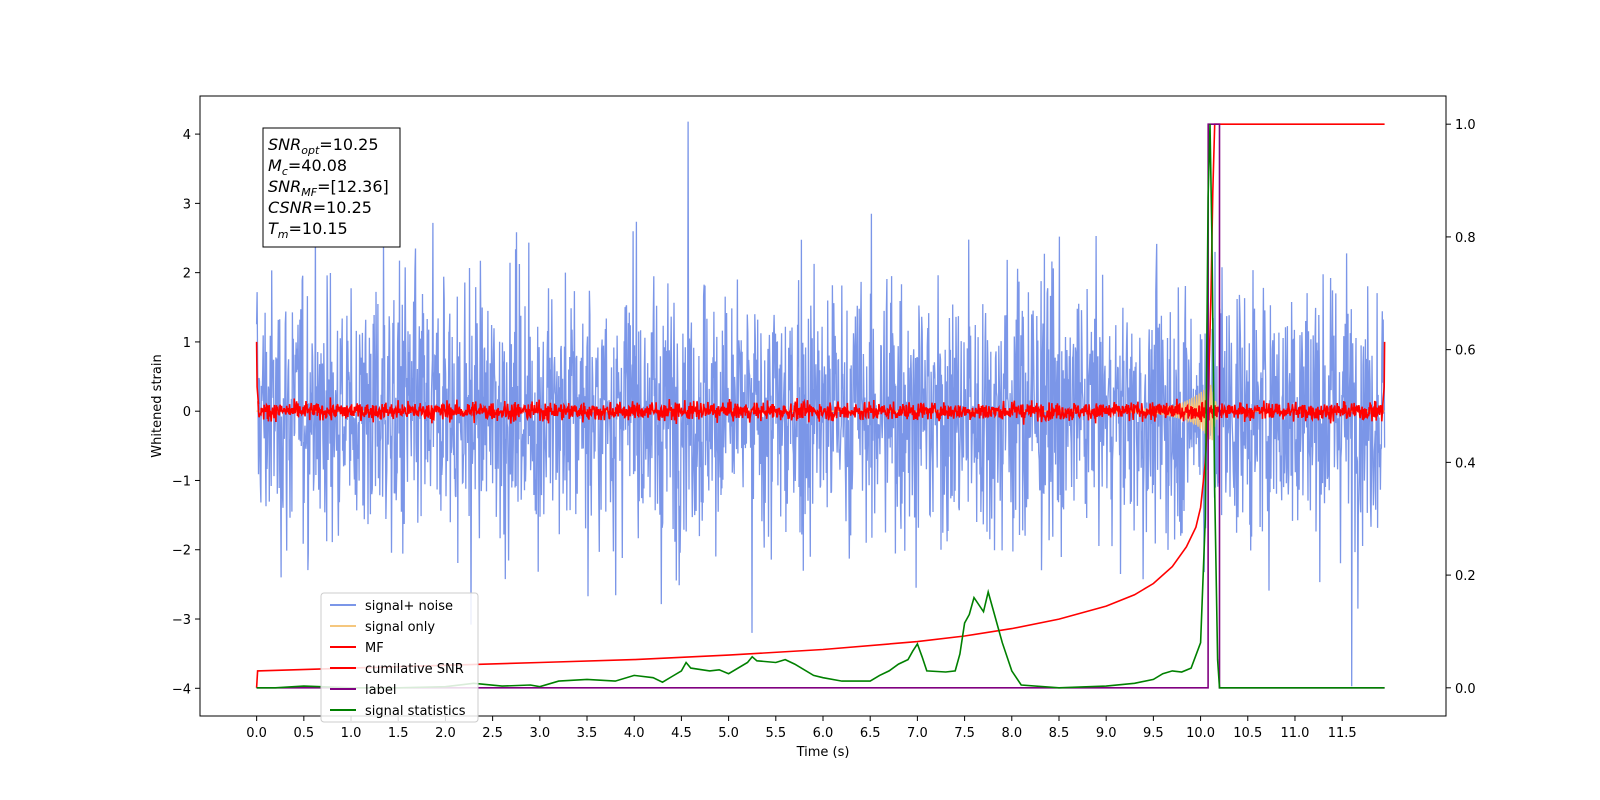  What do you see at coordinates (775, 733) in the screenshot?
I see `x-tick-label: 5.5` at bounding box center [775, 733].